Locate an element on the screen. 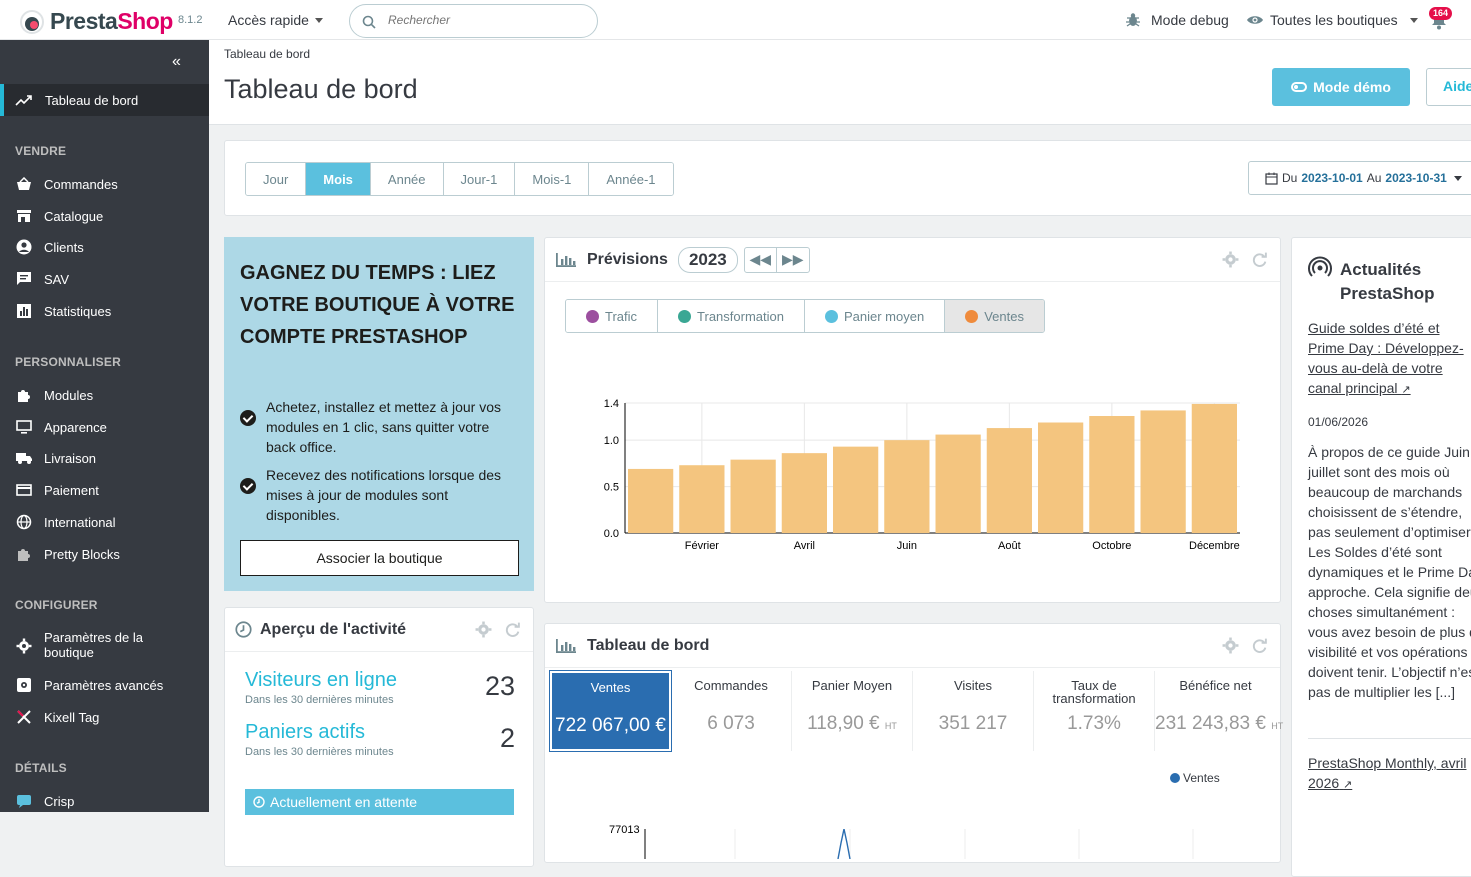 The image size is (1471, 877). sidebar-item-label: Paiement is located at coordinates (71, 490).